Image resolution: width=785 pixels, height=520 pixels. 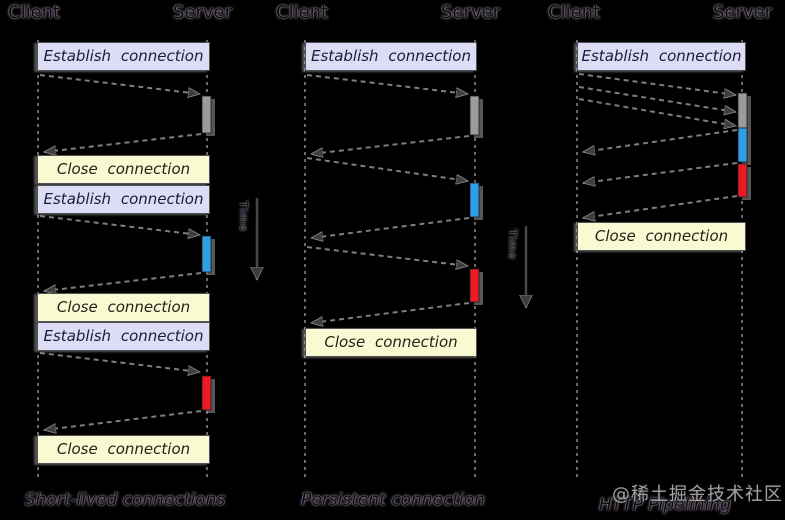 I want to click on diagram-caption: HTTP Pipelining, so click(x=665, y=505).